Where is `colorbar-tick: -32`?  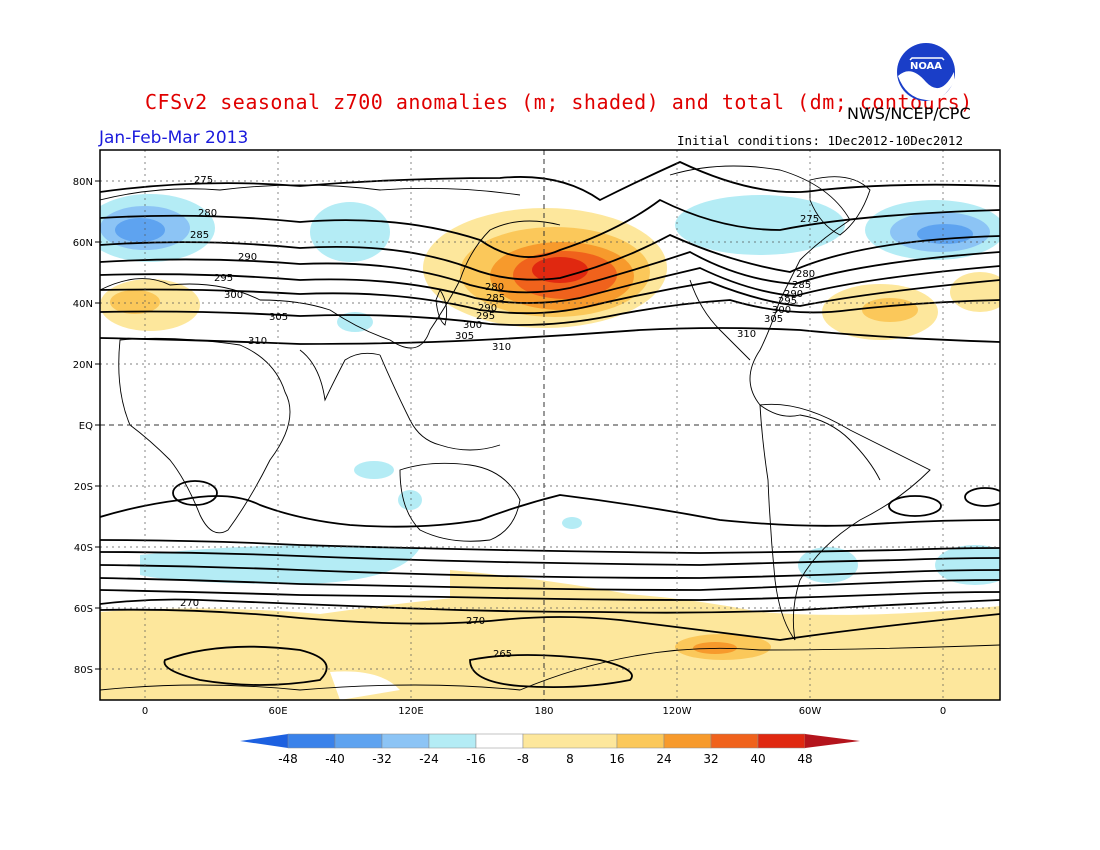 colorbar-tick: -32 is located at coordinates (382, 759).